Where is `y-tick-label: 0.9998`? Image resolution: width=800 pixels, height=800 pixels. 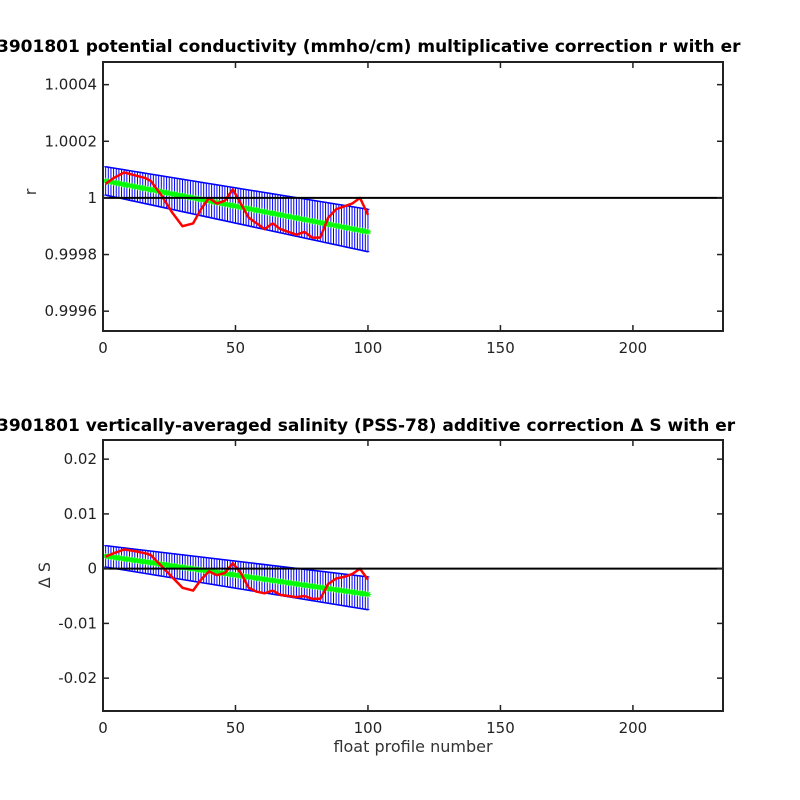 y-tick-label: 0.9998 is located at coordinates (71, 255).